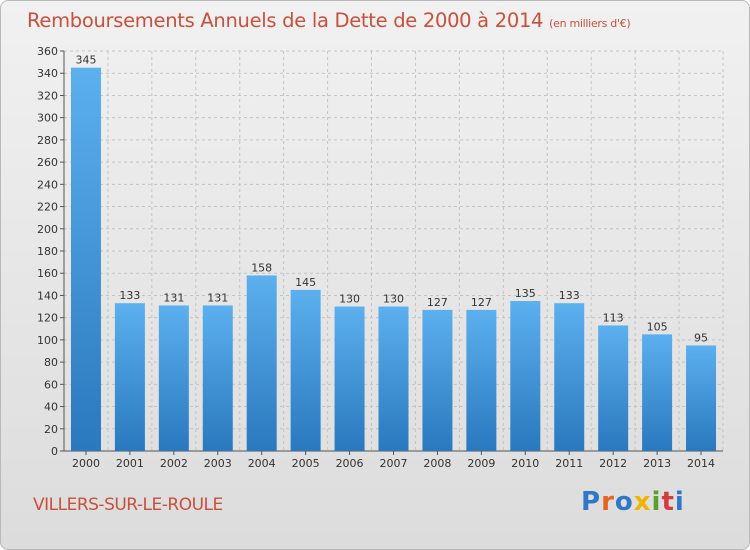 This screenshot has height=550, width=750. What do you see at coordinates (51, 362) in the screenshot?
I see `y-tick-label: 80` at bounding box center [51, 362].